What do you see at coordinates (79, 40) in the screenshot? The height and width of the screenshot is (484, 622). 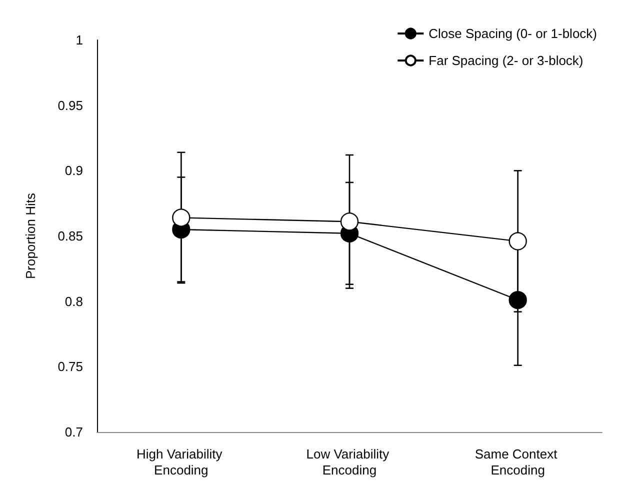 I see `y-tick-label: 1` at bounding box center [79, 40].